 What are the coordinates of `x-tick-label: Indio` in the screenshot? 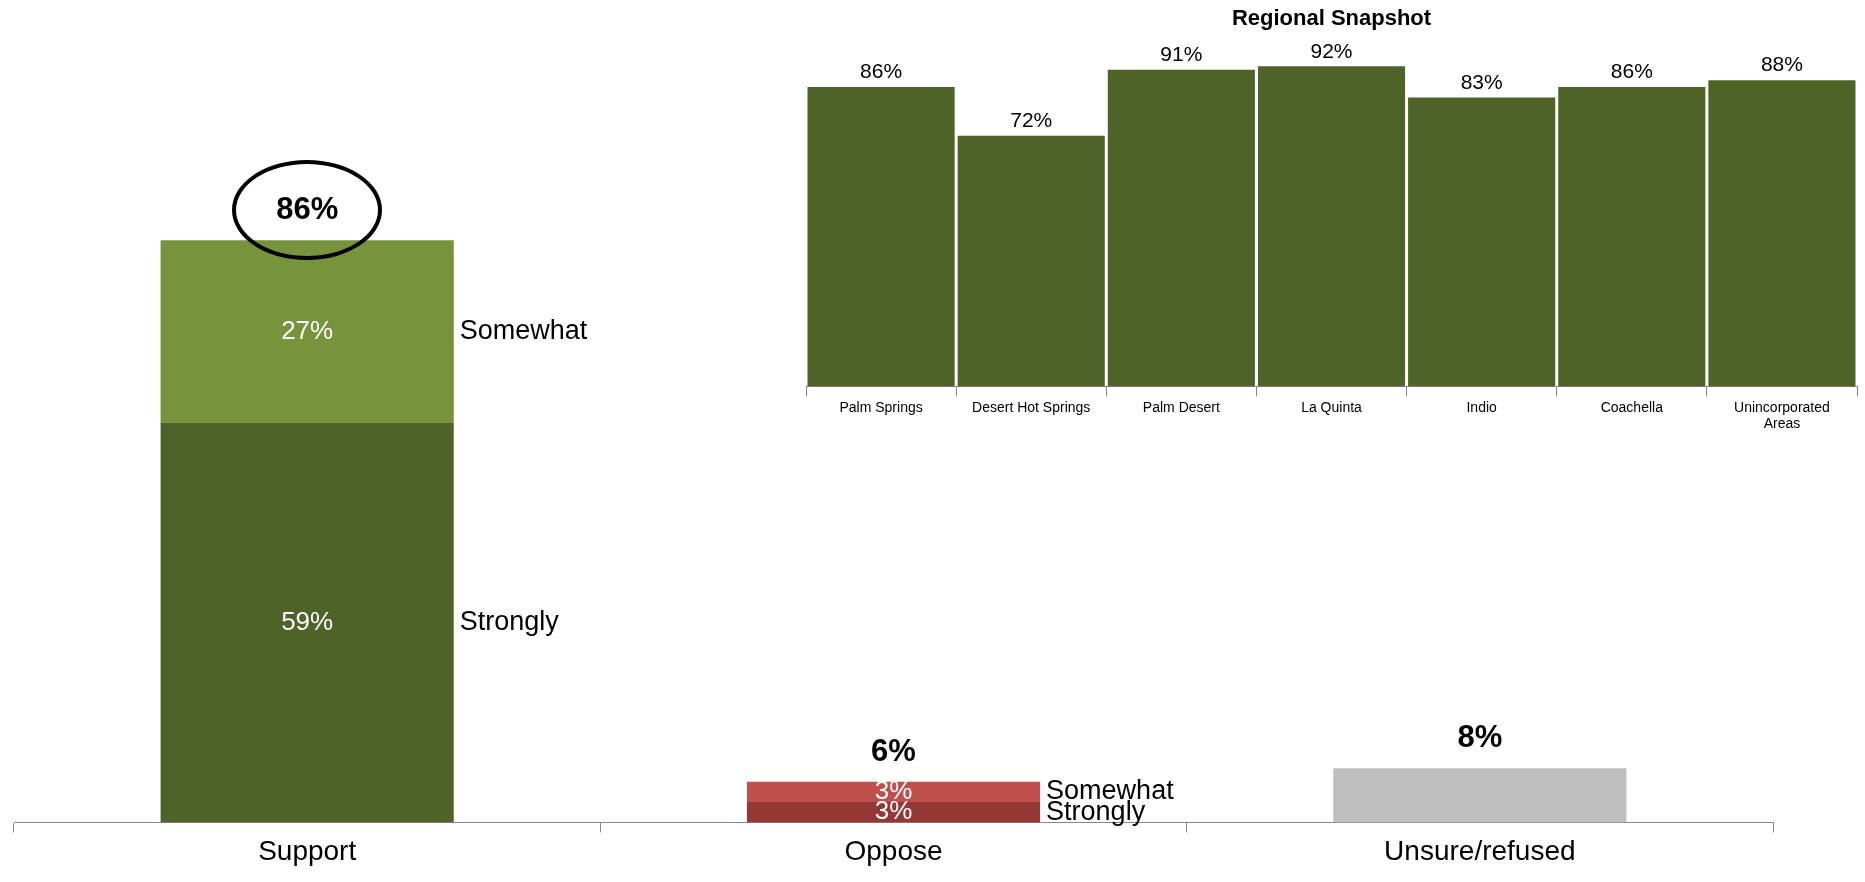 It's located at (1482, 406).